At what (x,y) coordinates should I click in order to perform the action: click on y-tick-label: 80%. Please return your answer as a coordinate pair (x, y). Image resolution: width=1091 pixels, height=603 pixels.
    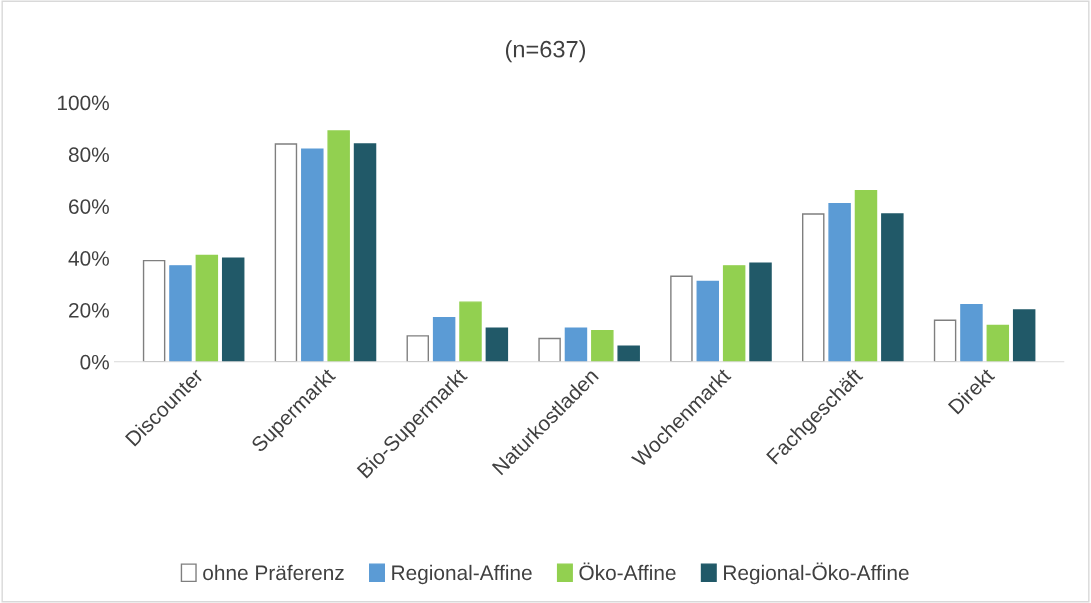
    Looking at the image, I should click on (88, 155).